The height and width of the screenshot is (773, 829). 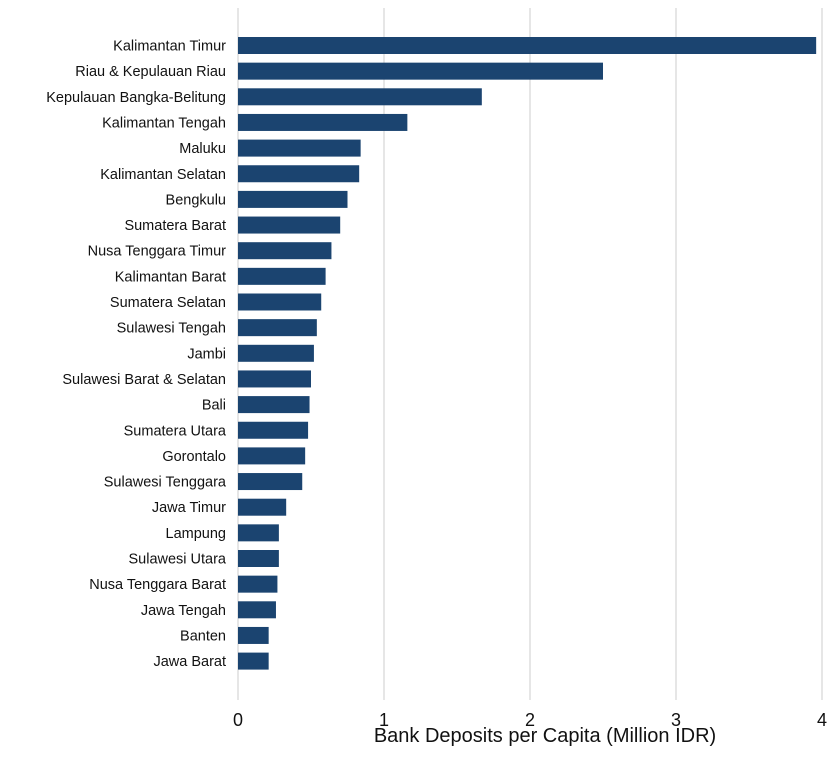 I want to click on x-tick-label: 0, so click(x=238, y=720).